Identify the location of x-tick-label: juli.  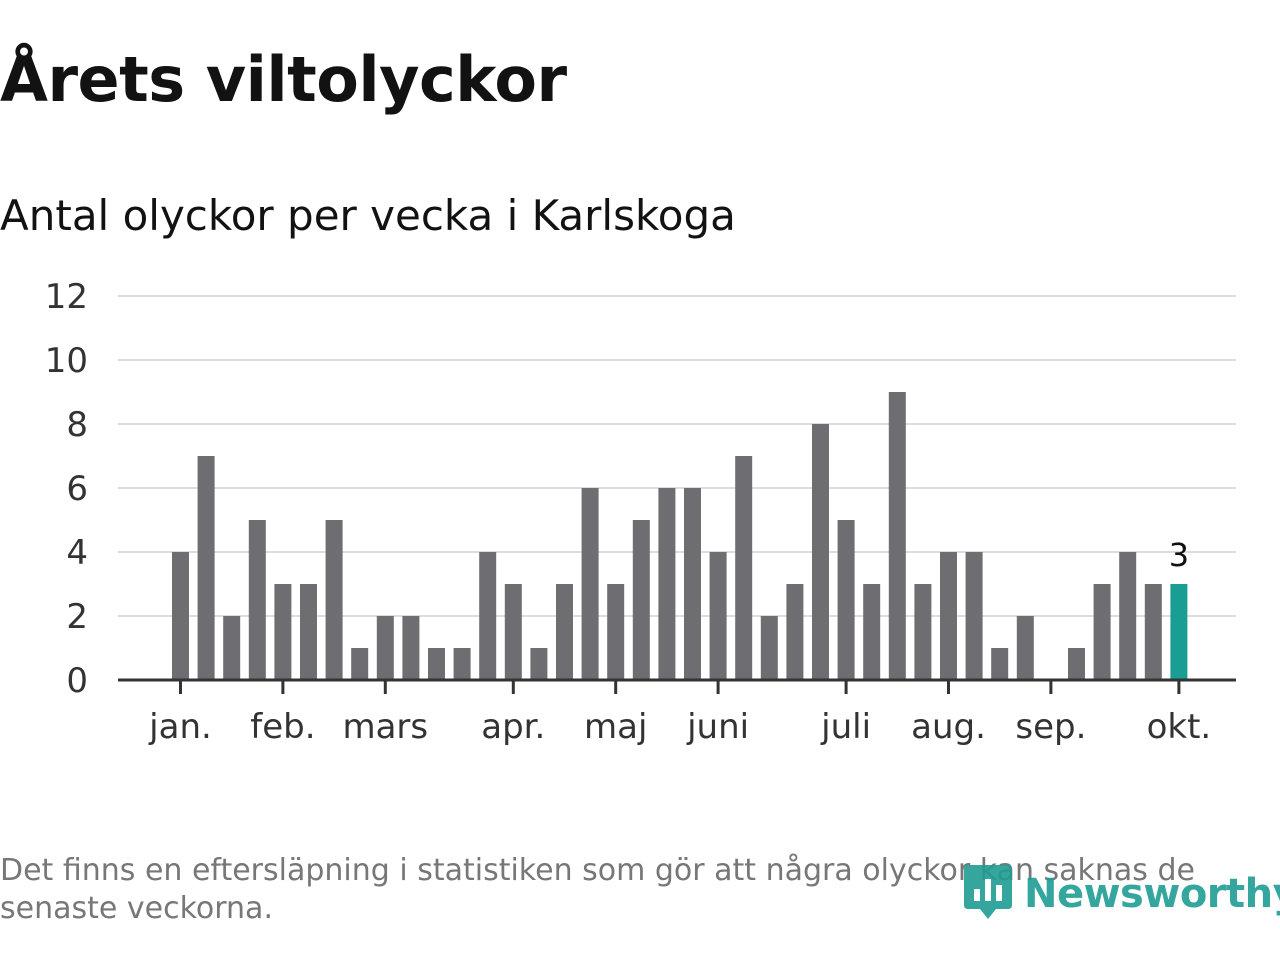
(845, 727).